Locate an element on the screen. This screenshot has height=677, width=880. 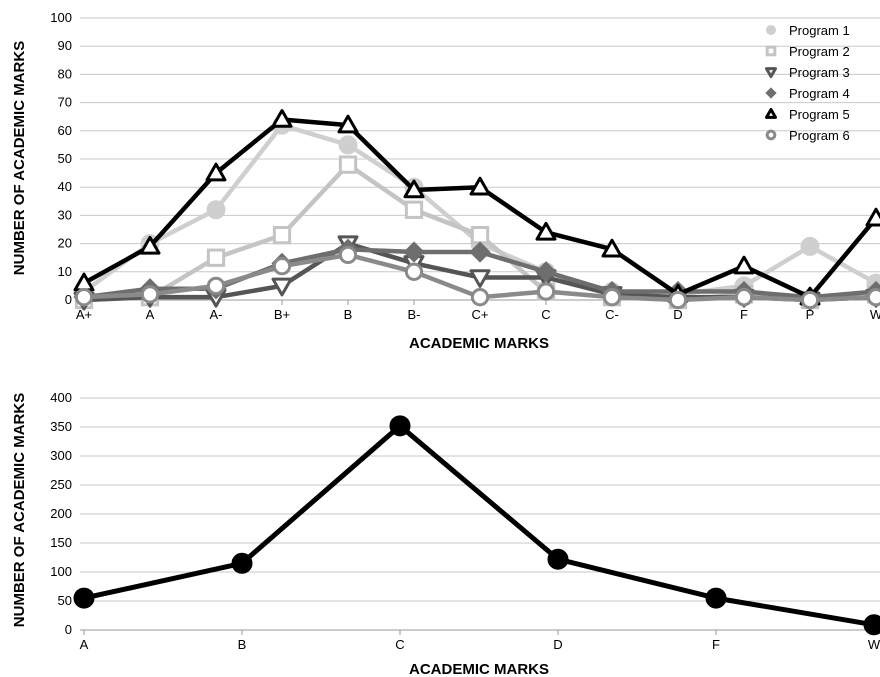
top-chart-x-ticks: A+ A A- B+ B B- C+ C C- D F P W is located at coordinates (478, 311).